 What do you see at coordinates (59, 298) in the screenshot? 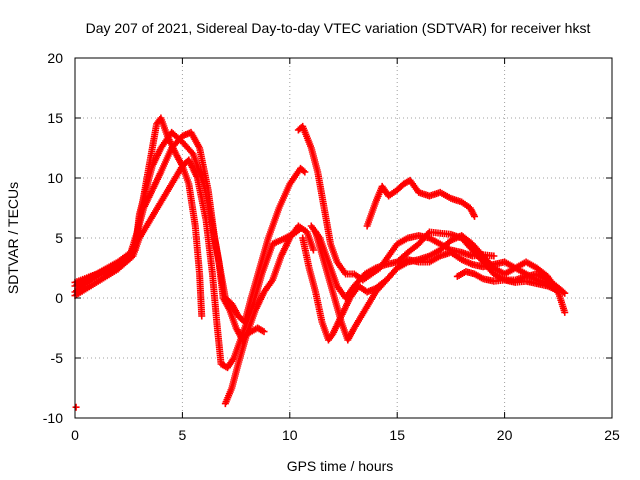
I see `y-tick-label: 0` at bounding box center [59, 298].